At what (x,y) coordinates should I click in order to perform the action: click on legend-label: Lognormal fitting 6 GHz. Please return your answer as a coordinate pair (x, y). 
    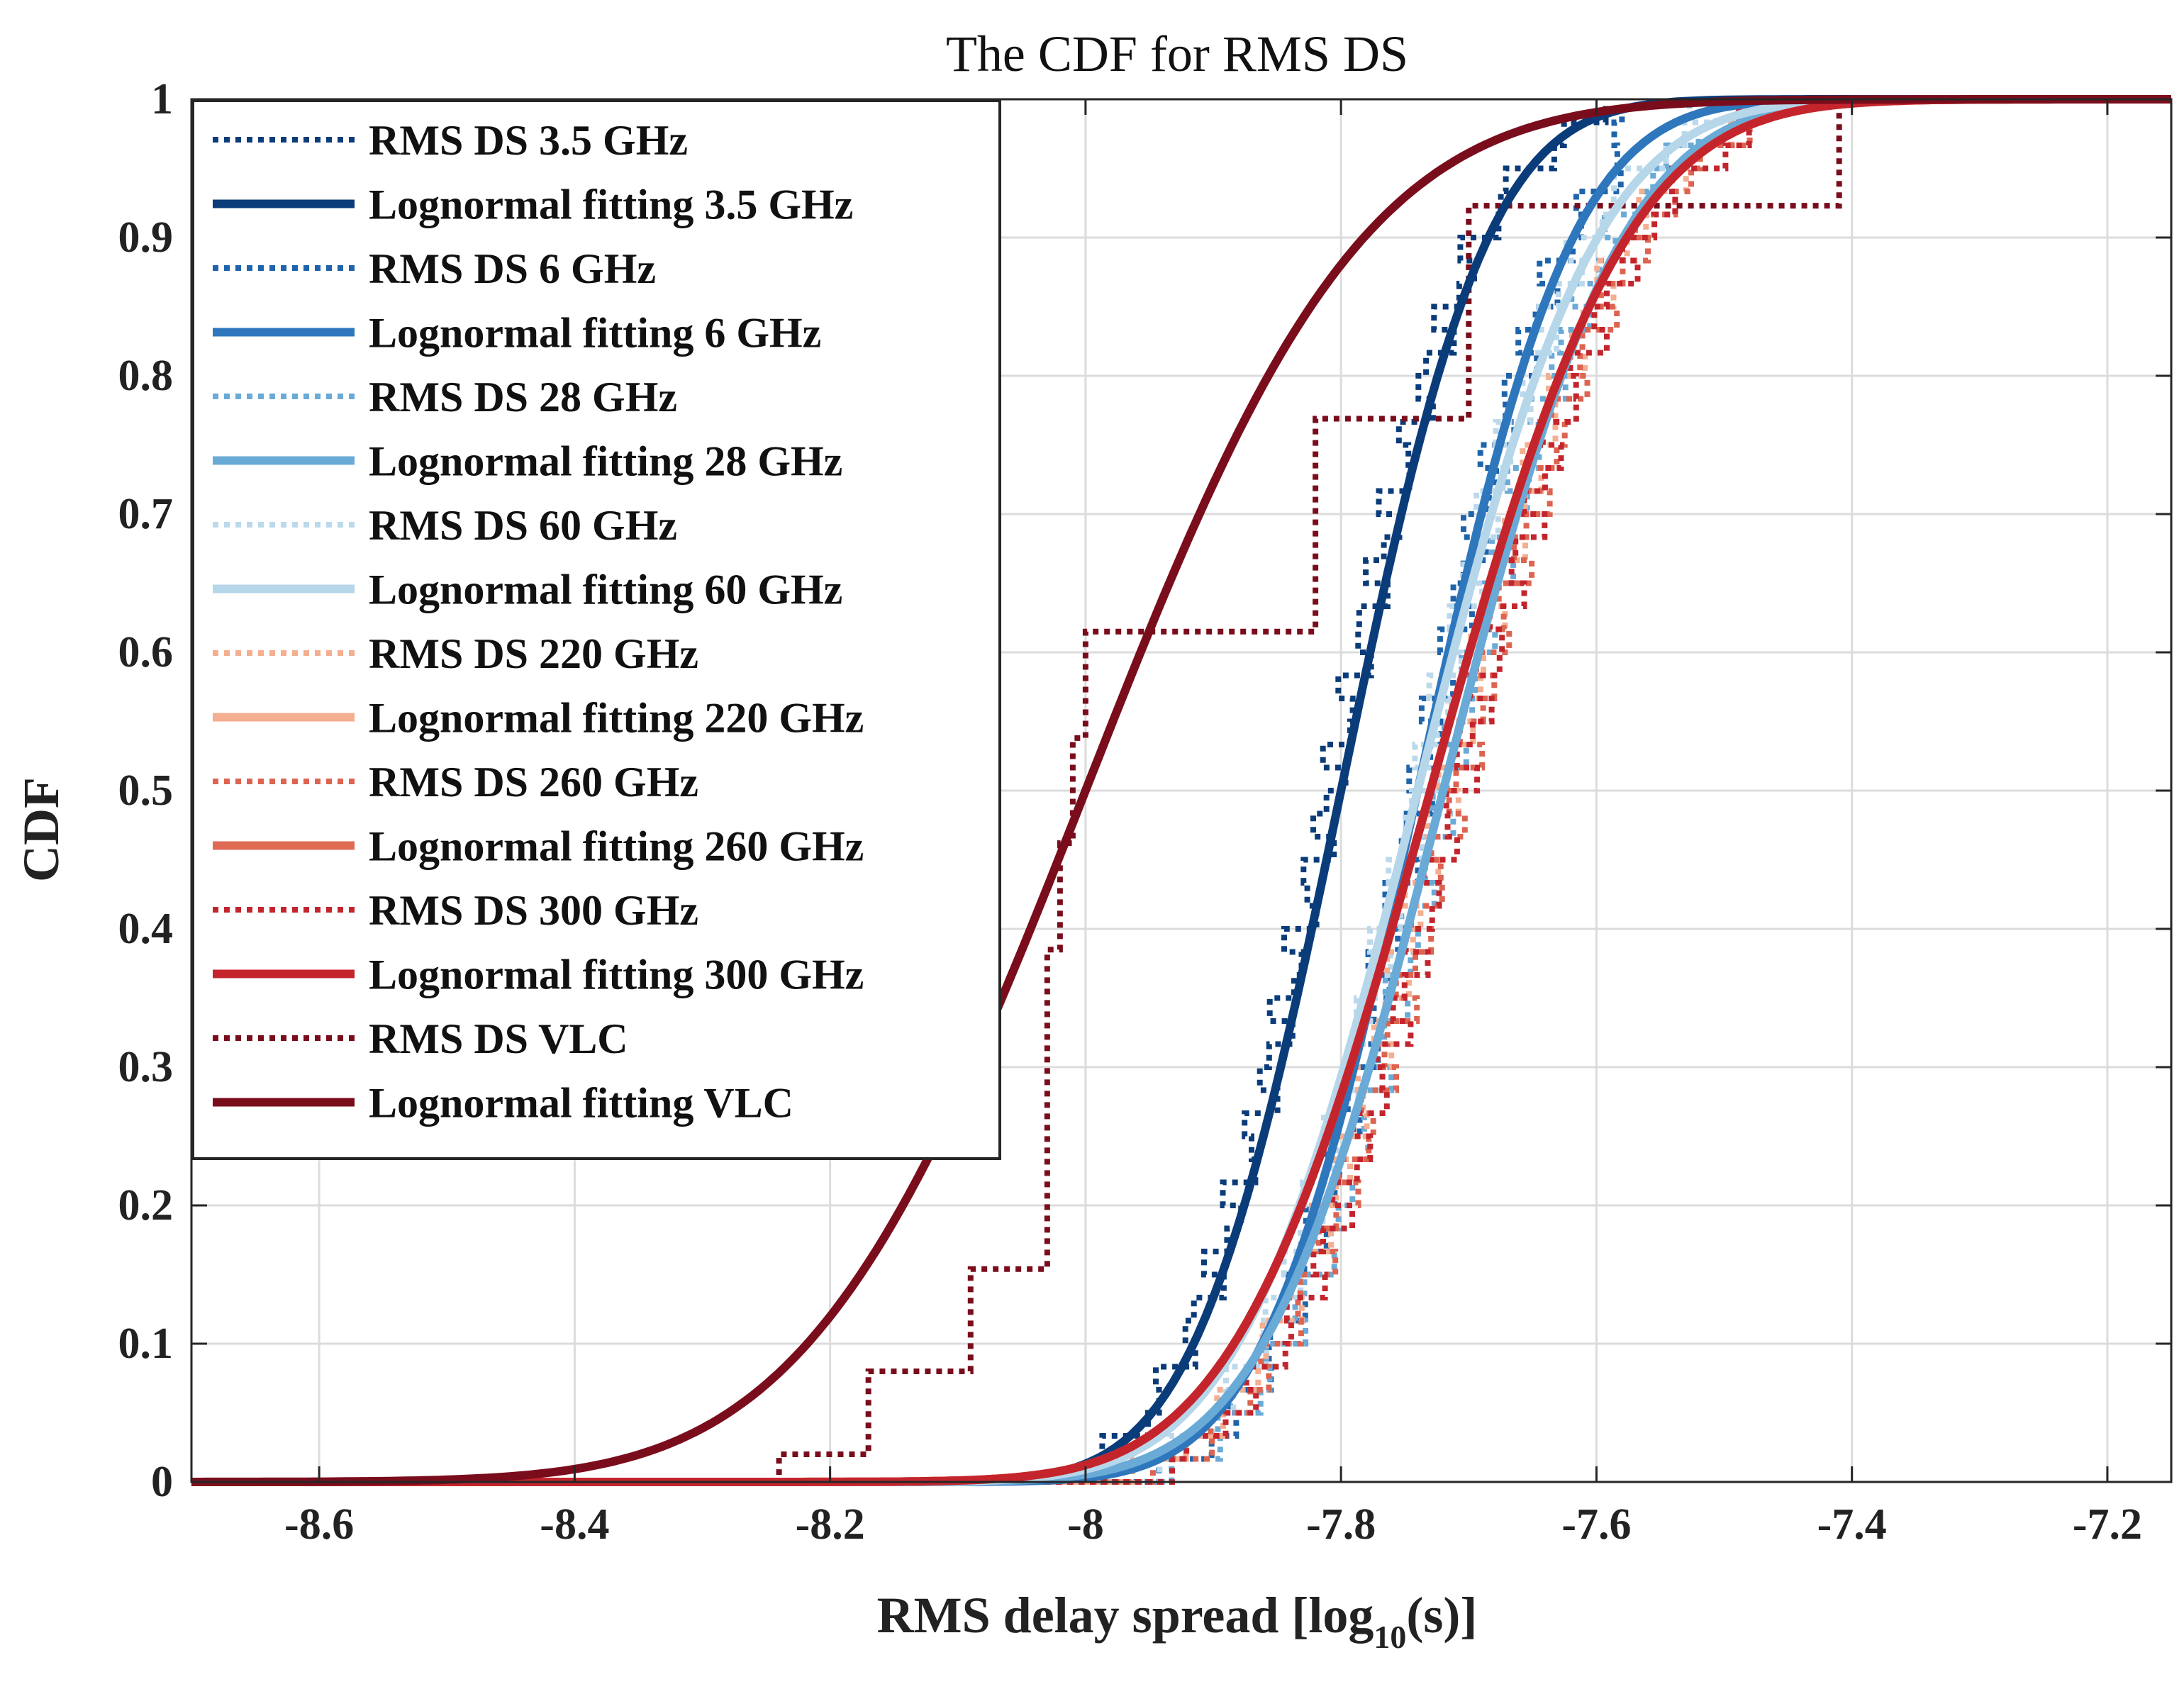
    Looking at the image, I should click on (595, 333).